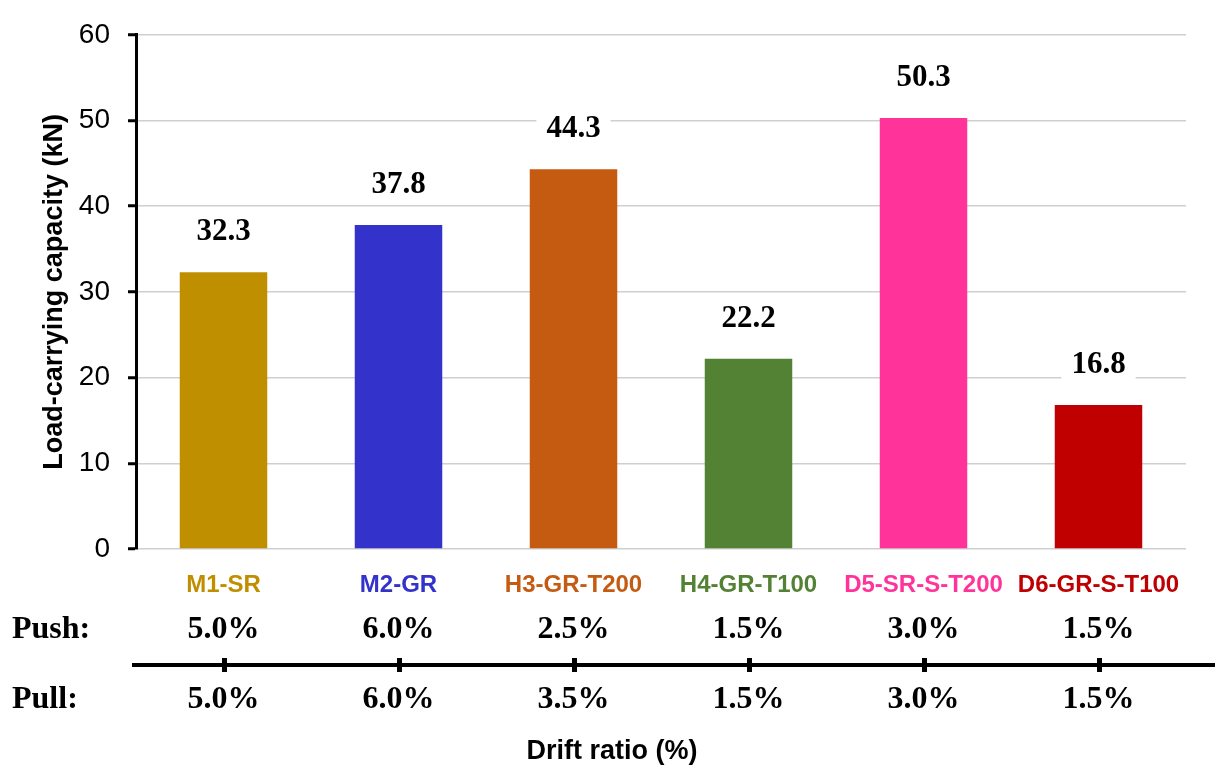  Describe the element at coordinates (573, 697) in the screenshot. I see `text: 3.5%` at that location.